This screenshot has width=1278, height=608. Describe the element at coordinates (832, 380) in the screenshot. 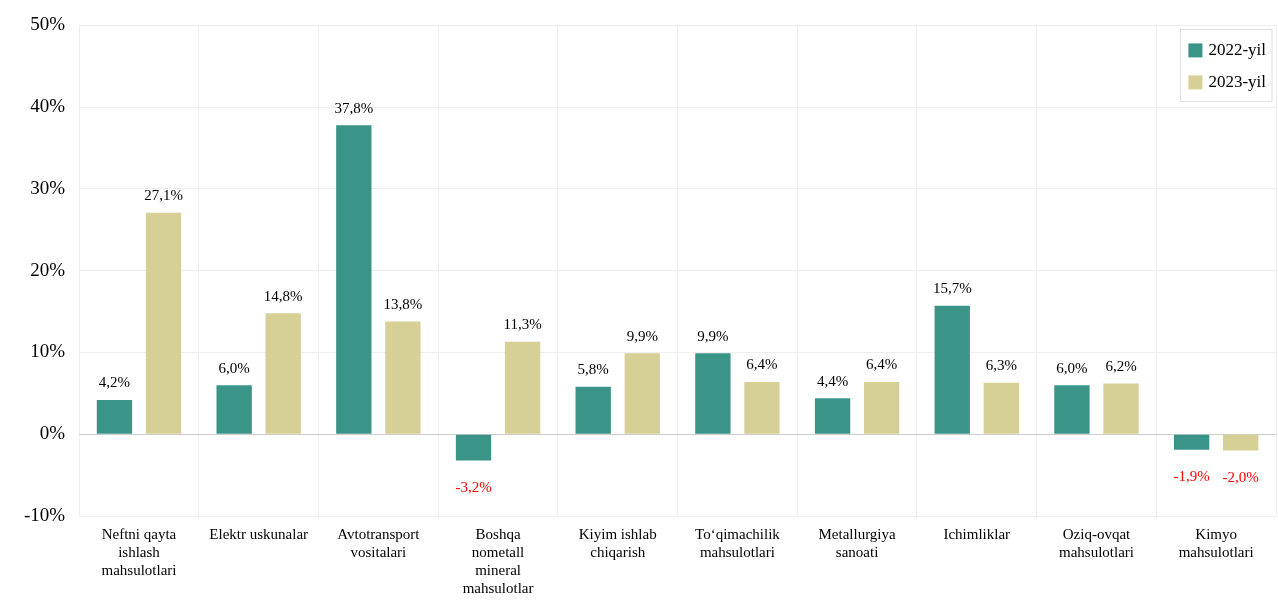

I see `data-label: 4,4%` at that location.